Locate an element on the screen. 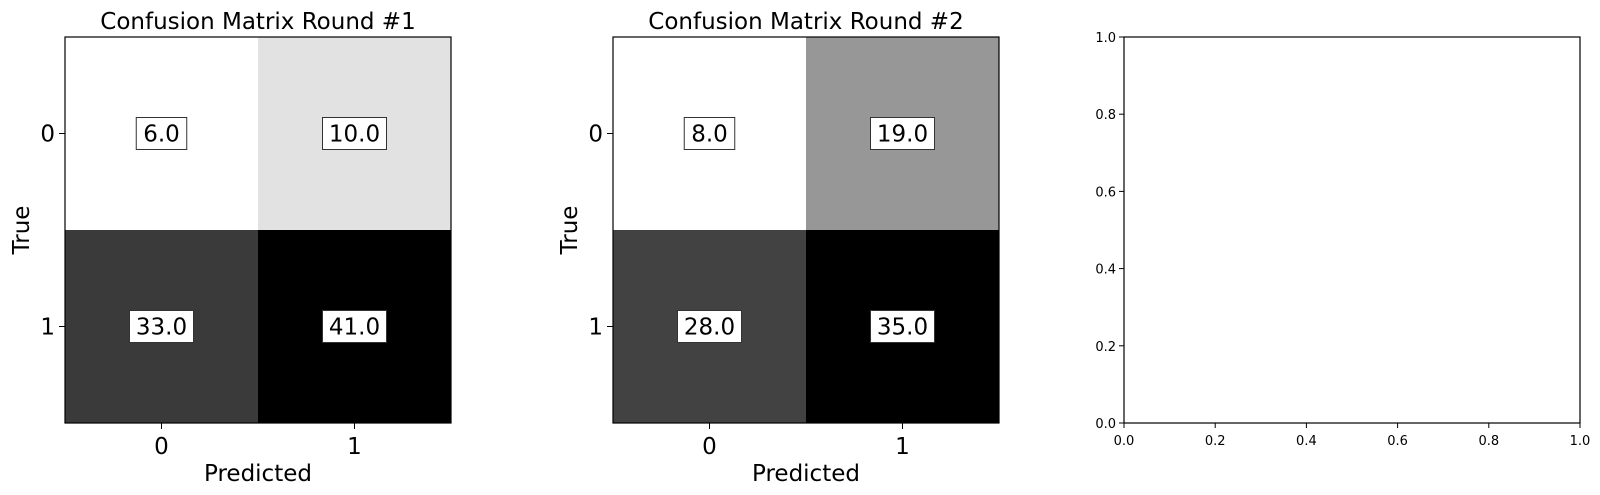 Image resolution: width=1600 pixels, height=495 pixels. heatmap-cell-labels: 8.0 19.0 28.0 35.0 is located at coordinates (806, 230).